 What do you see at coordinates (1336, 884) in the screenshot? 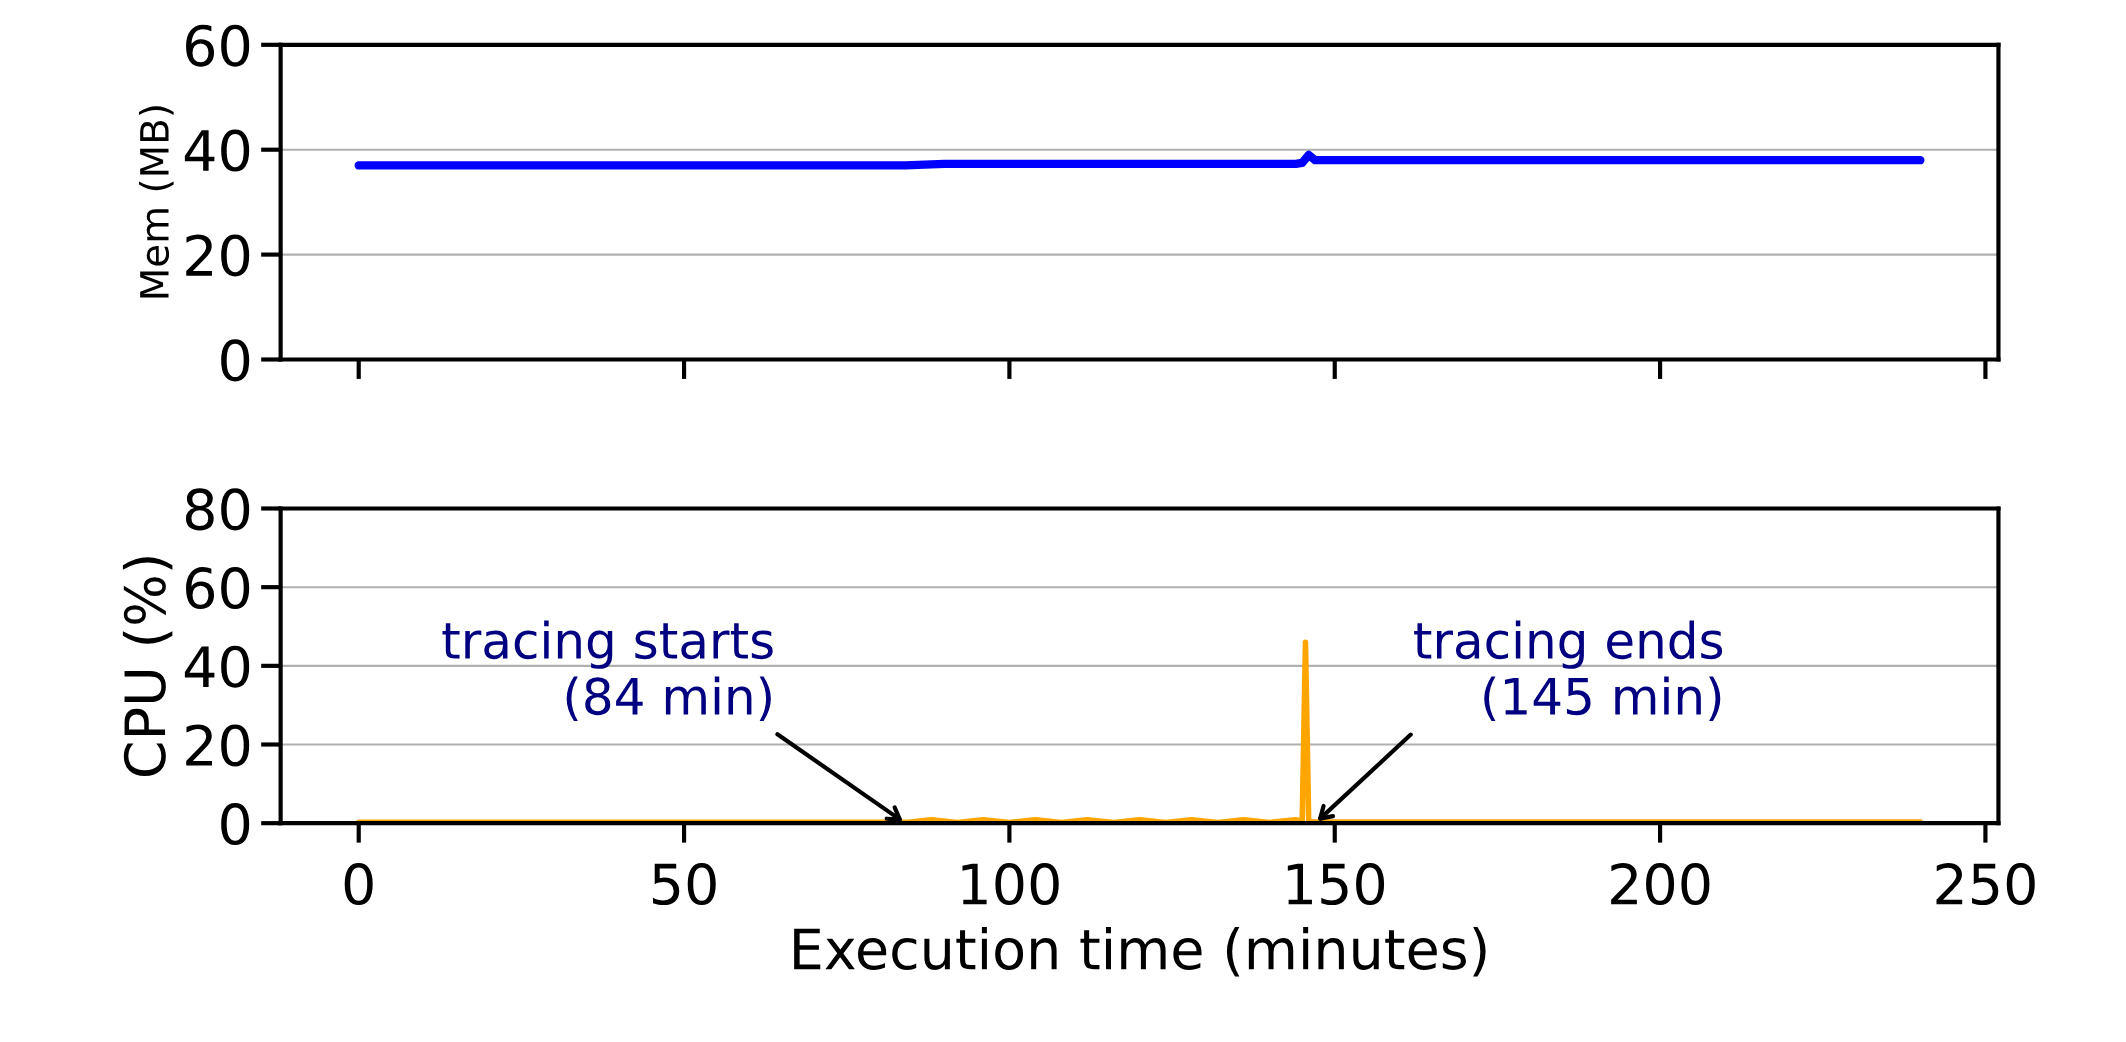
I see `x-tick-label: 150` at bounding box center [1336, 884].